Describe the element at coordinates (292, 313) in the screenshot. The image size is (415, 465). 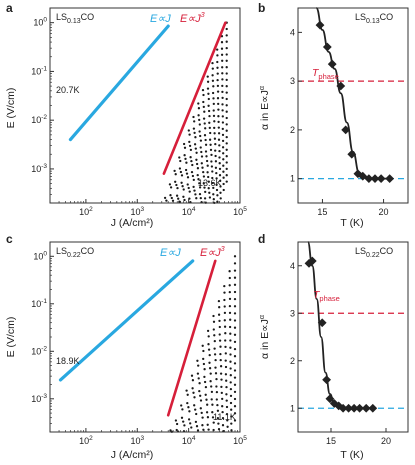
I see `pd-ytick-label: 3` at that location.